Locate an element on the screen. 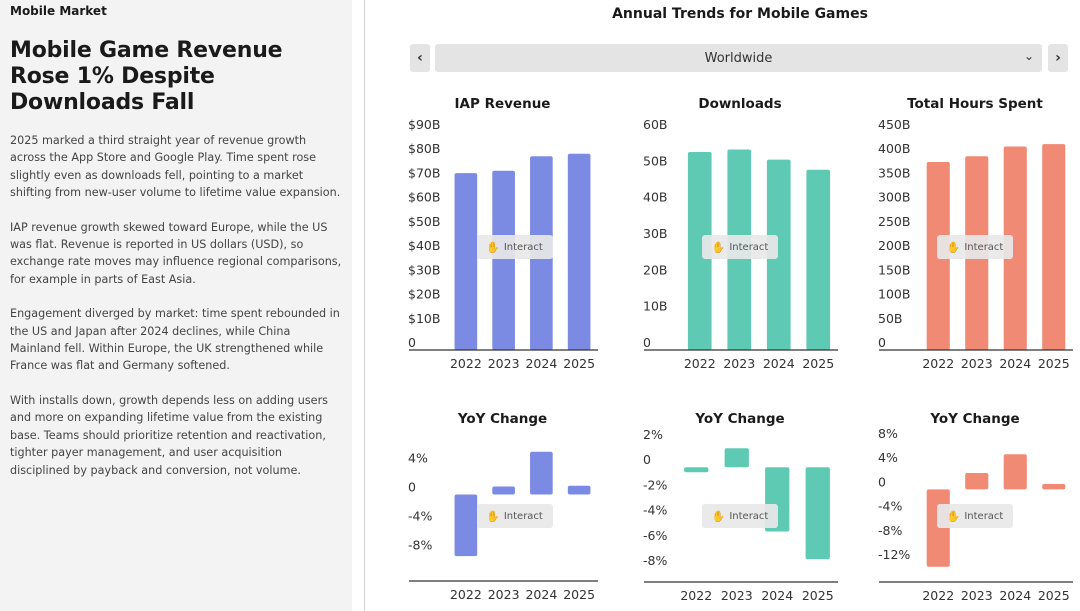 The image size is (1080, 611). y-tick-label: 8% is located at coordinates (888, 433).